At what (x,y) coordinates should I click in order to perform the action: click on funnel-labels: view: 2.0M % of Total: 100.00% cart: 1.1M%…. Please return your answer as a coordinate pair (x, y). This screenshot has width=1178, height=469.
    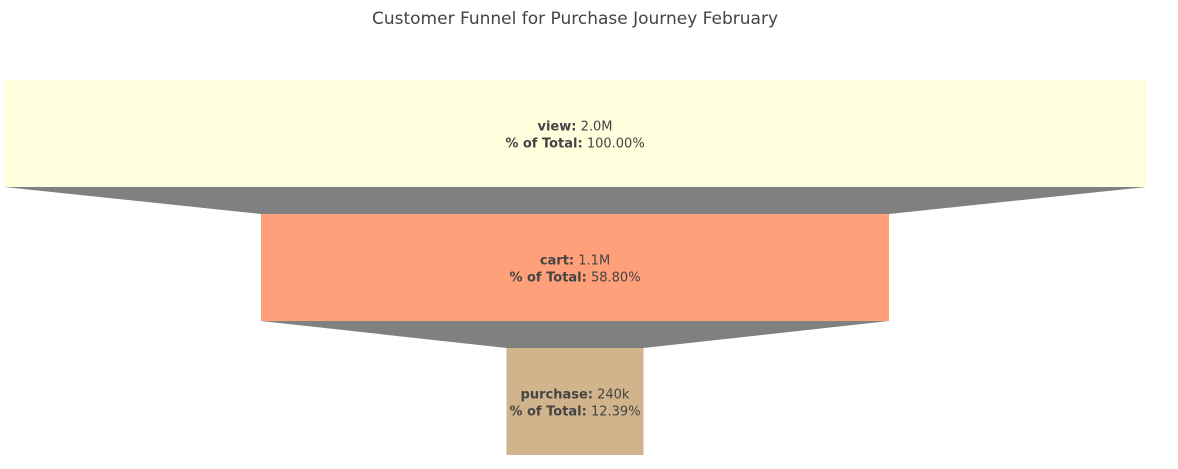
    Looking at the image, I should click on (574, 270).